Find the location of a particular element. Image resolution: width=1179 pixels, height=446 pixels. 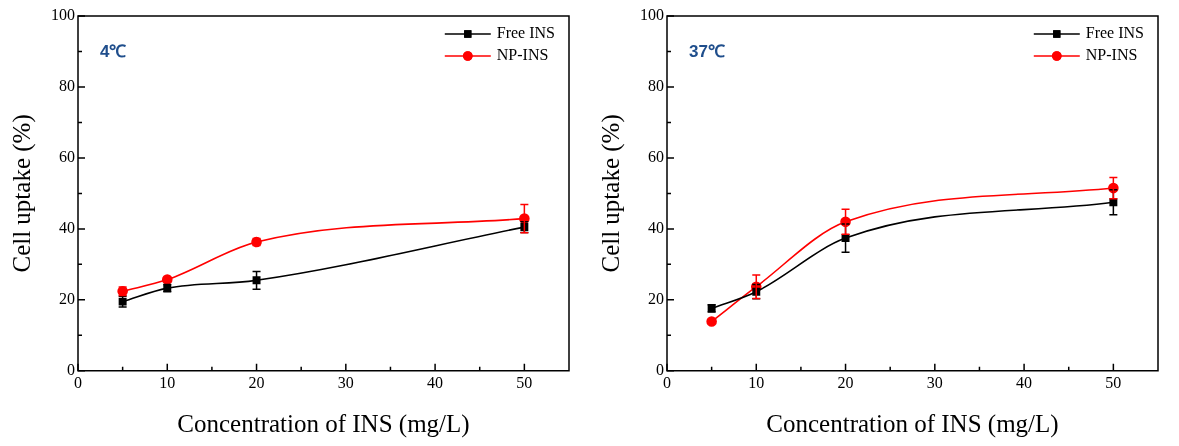

annotation: 4℃ is located at coordinates (113, 51).